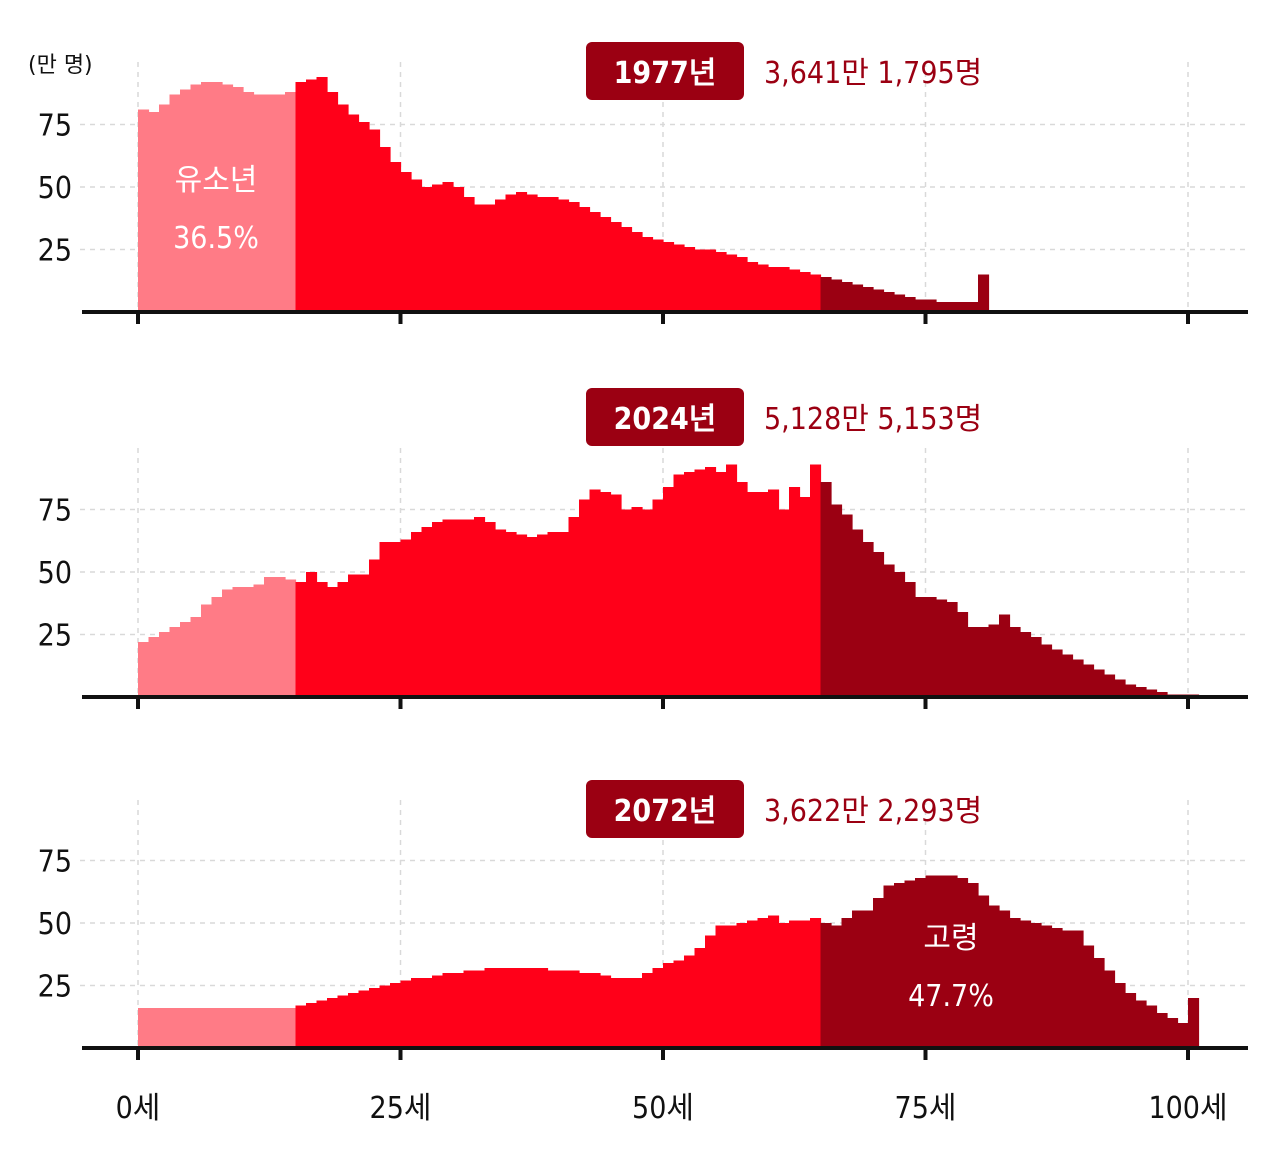  I want to click on y-tick-label: 25, so click(55, 251).